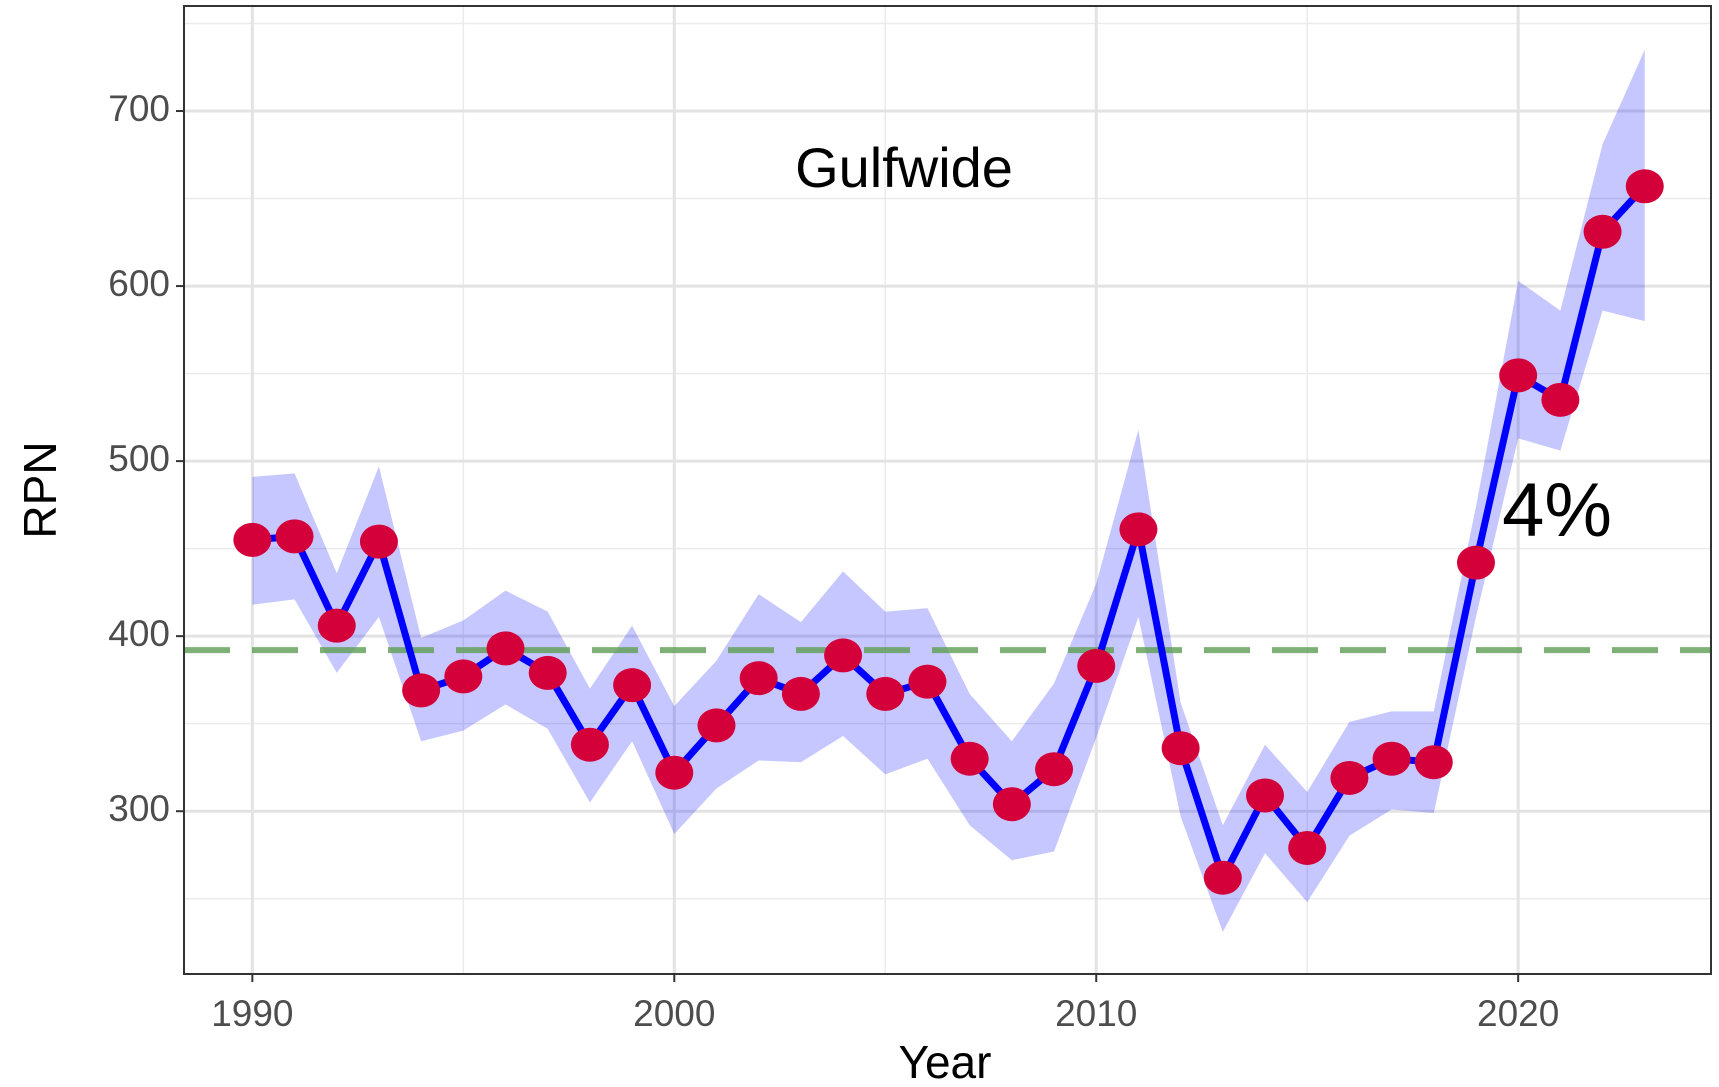  Describe the element at coordinates (139, 458) in the screenshot. I see `y-tick-label: 500` at that location.